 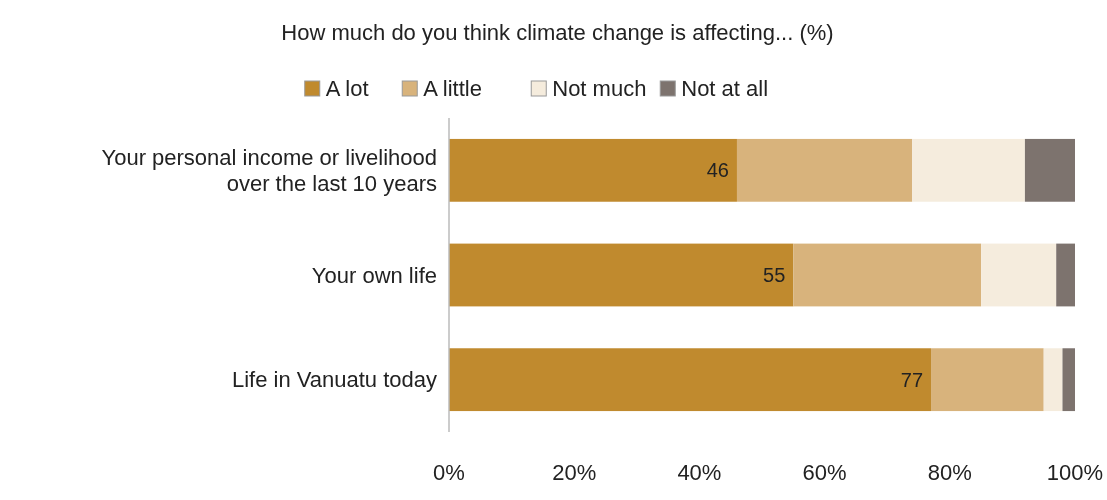 I want to click on data-label: 55, so click(x=774, y=275).